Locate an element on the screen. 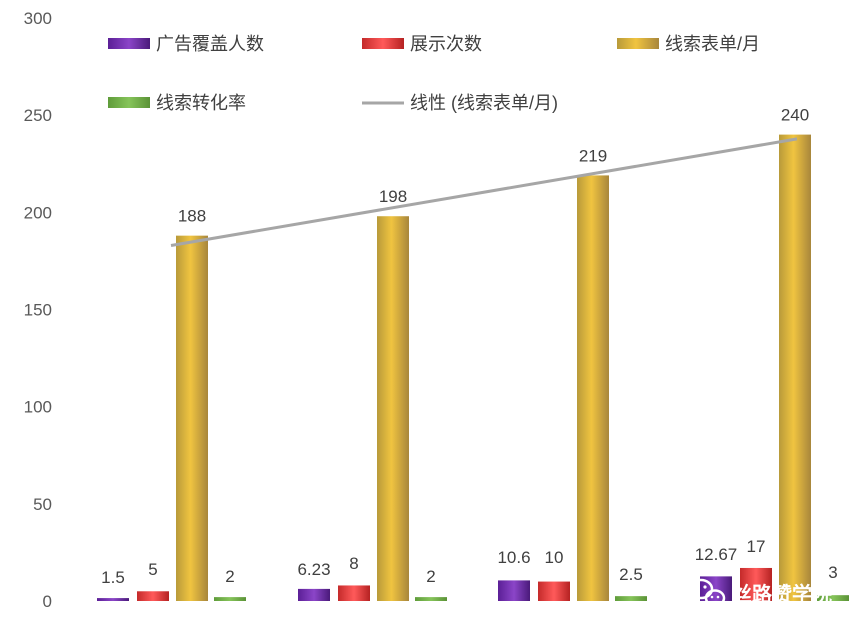 The width and height of the screenshot is (865, 631). data-label: 3 is located at coordinates (832, 572).